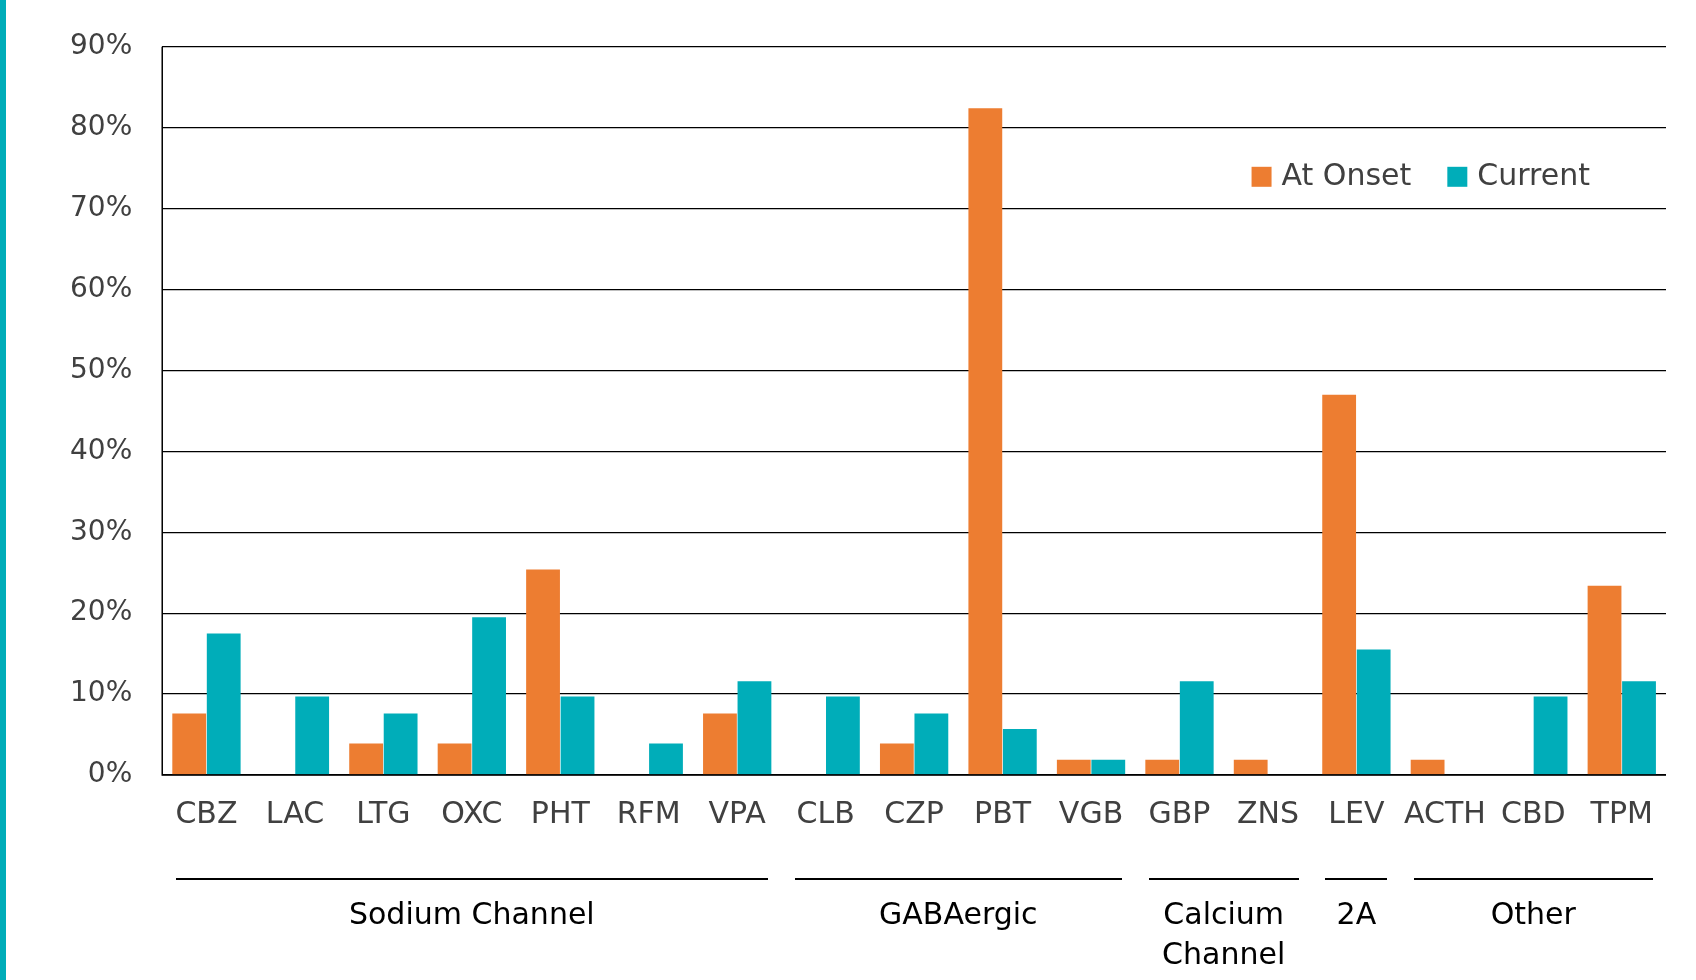 The width and height of the screenshot is (1696, 980). Describe the element at coordinates (914, 812) in the screenshot. I see `x-tick-label: CZP` at that location.